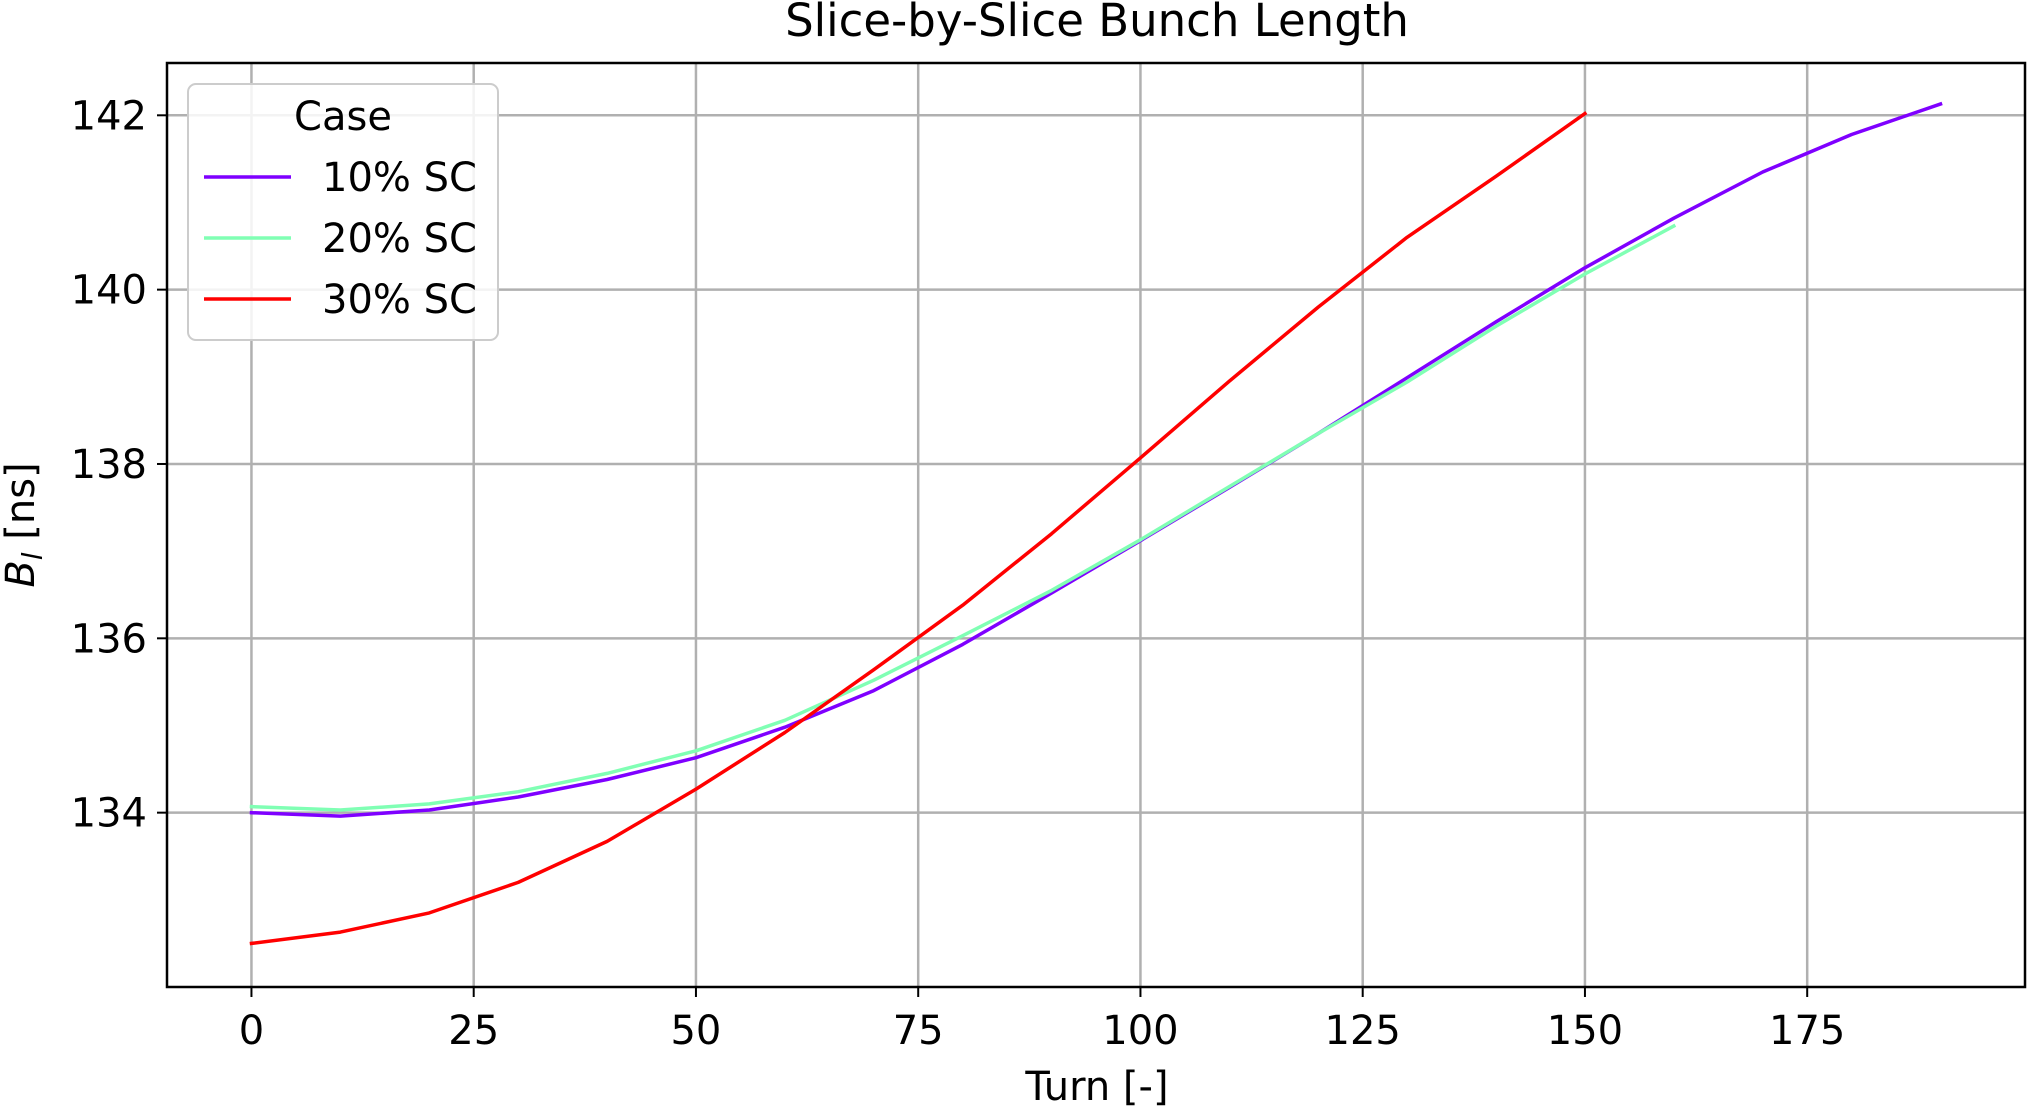 The height and width of the screenshot is (1109, 2029). Describe the element at coordinates (109, 465) in the screenshot. I see `y-tick-label: 138` at that location.